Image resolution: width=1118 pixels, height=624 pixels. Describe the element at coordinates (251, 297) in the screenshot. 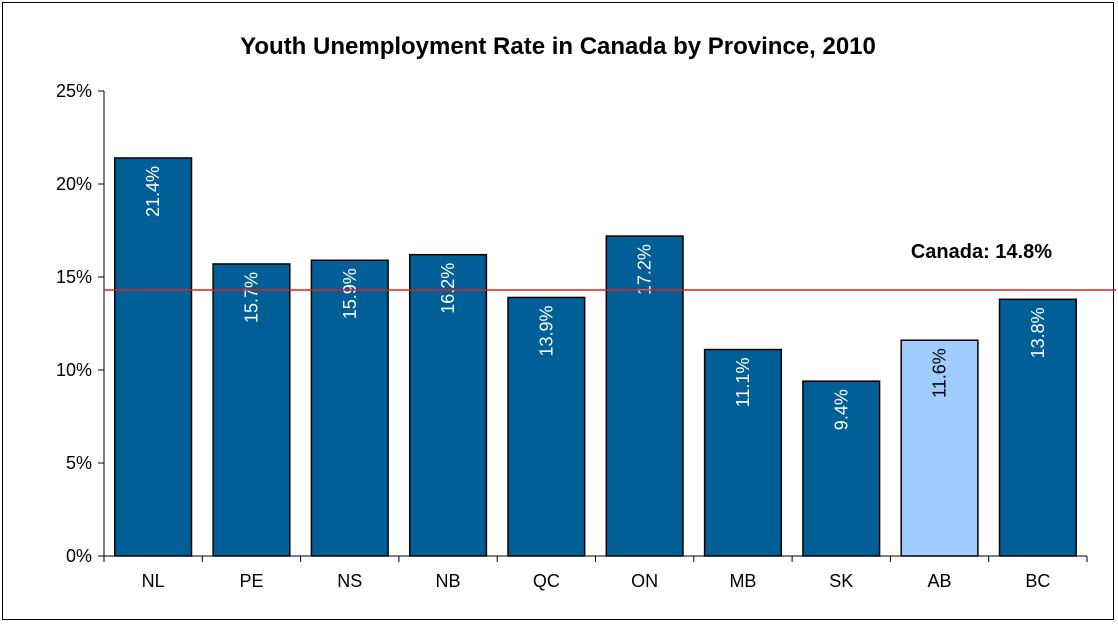

I see `data-label-pe: 15.7%` at that location.